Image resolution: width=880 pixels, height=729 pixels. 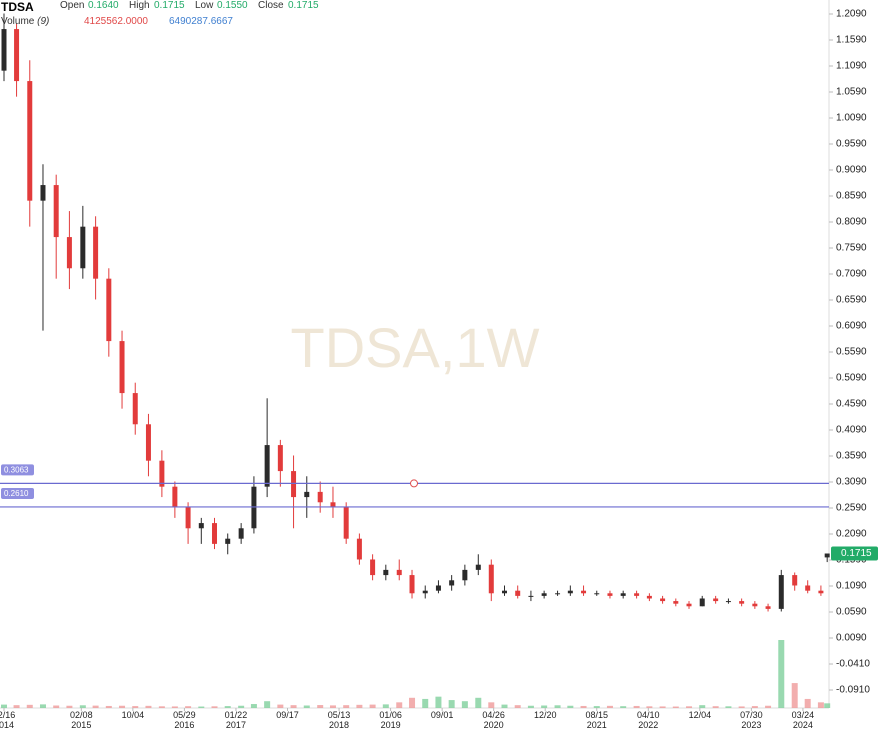 I want to click on volume-period: (9), so click(x=43, y=21).